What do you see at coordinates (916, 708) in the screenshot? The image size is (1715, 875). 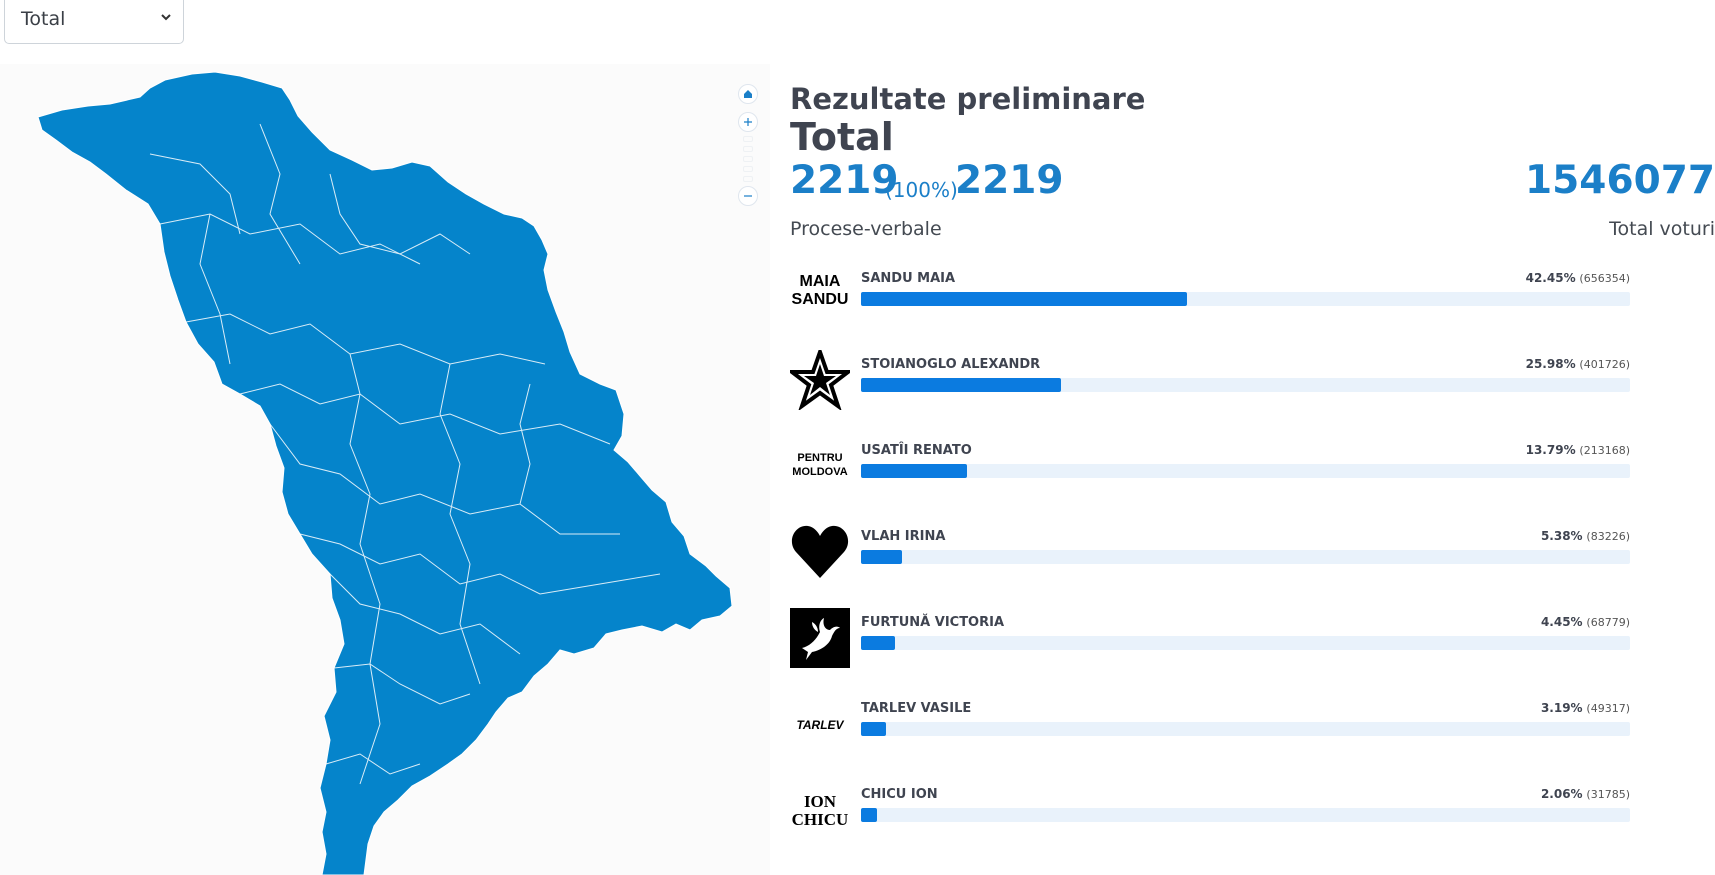 I see `candidate-name: TARLEV VASILE` at bounding box center [916, 708].